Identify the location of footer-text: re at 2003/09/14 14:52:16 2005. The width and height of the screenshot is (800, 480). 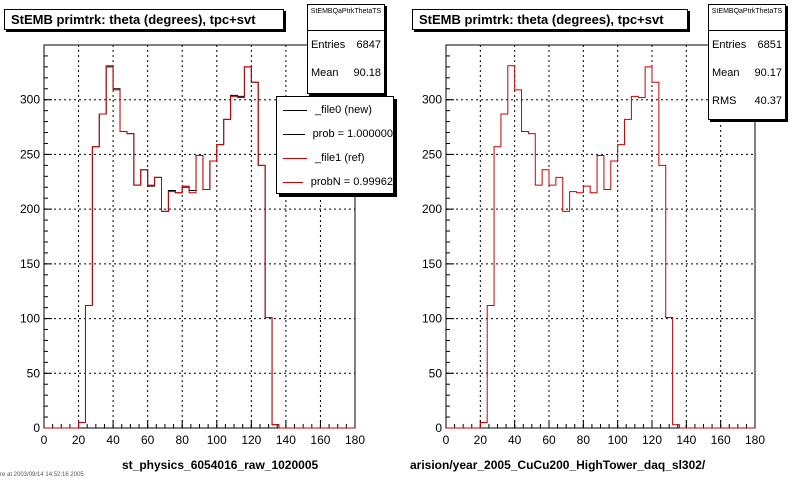
(42, 475).